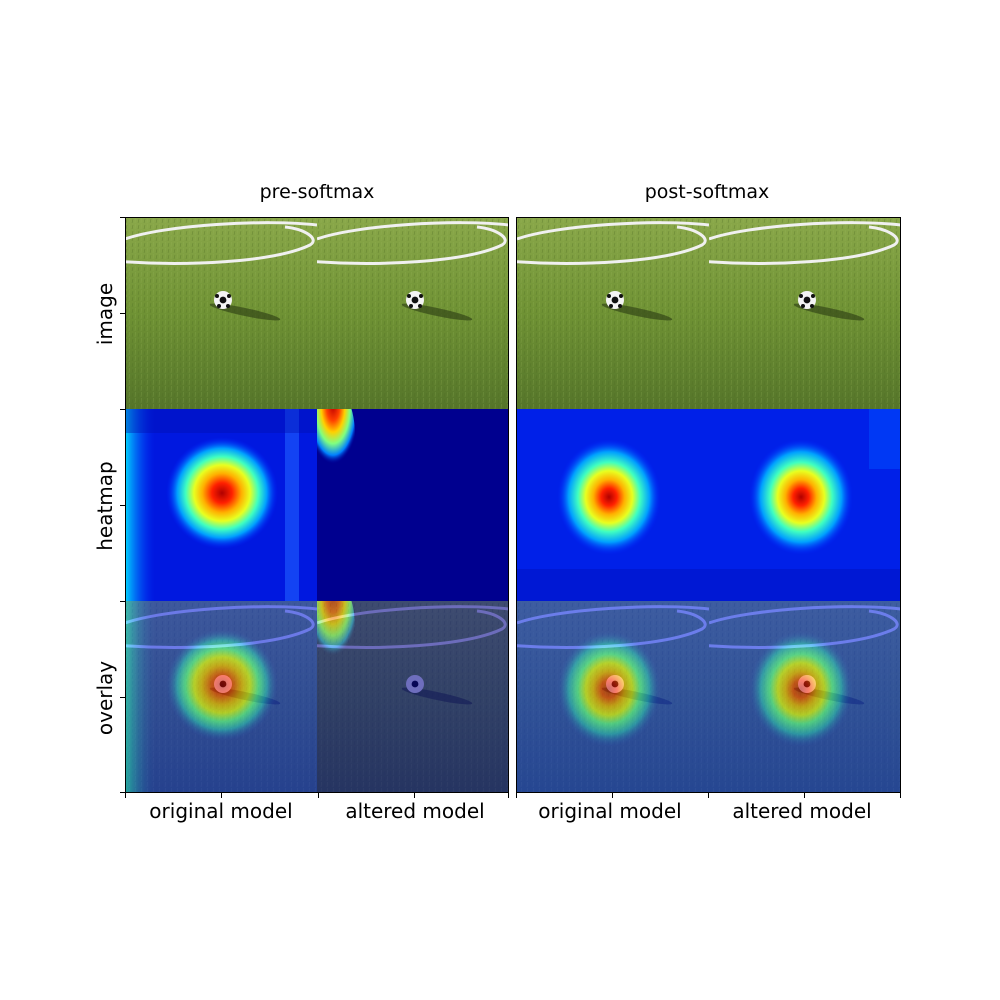 The image size is (1000, 1000). What do you see at coordinates (610, 811) in the screenshot?
I see `col-label-post-original: original model` at bounding box center [610, 811].